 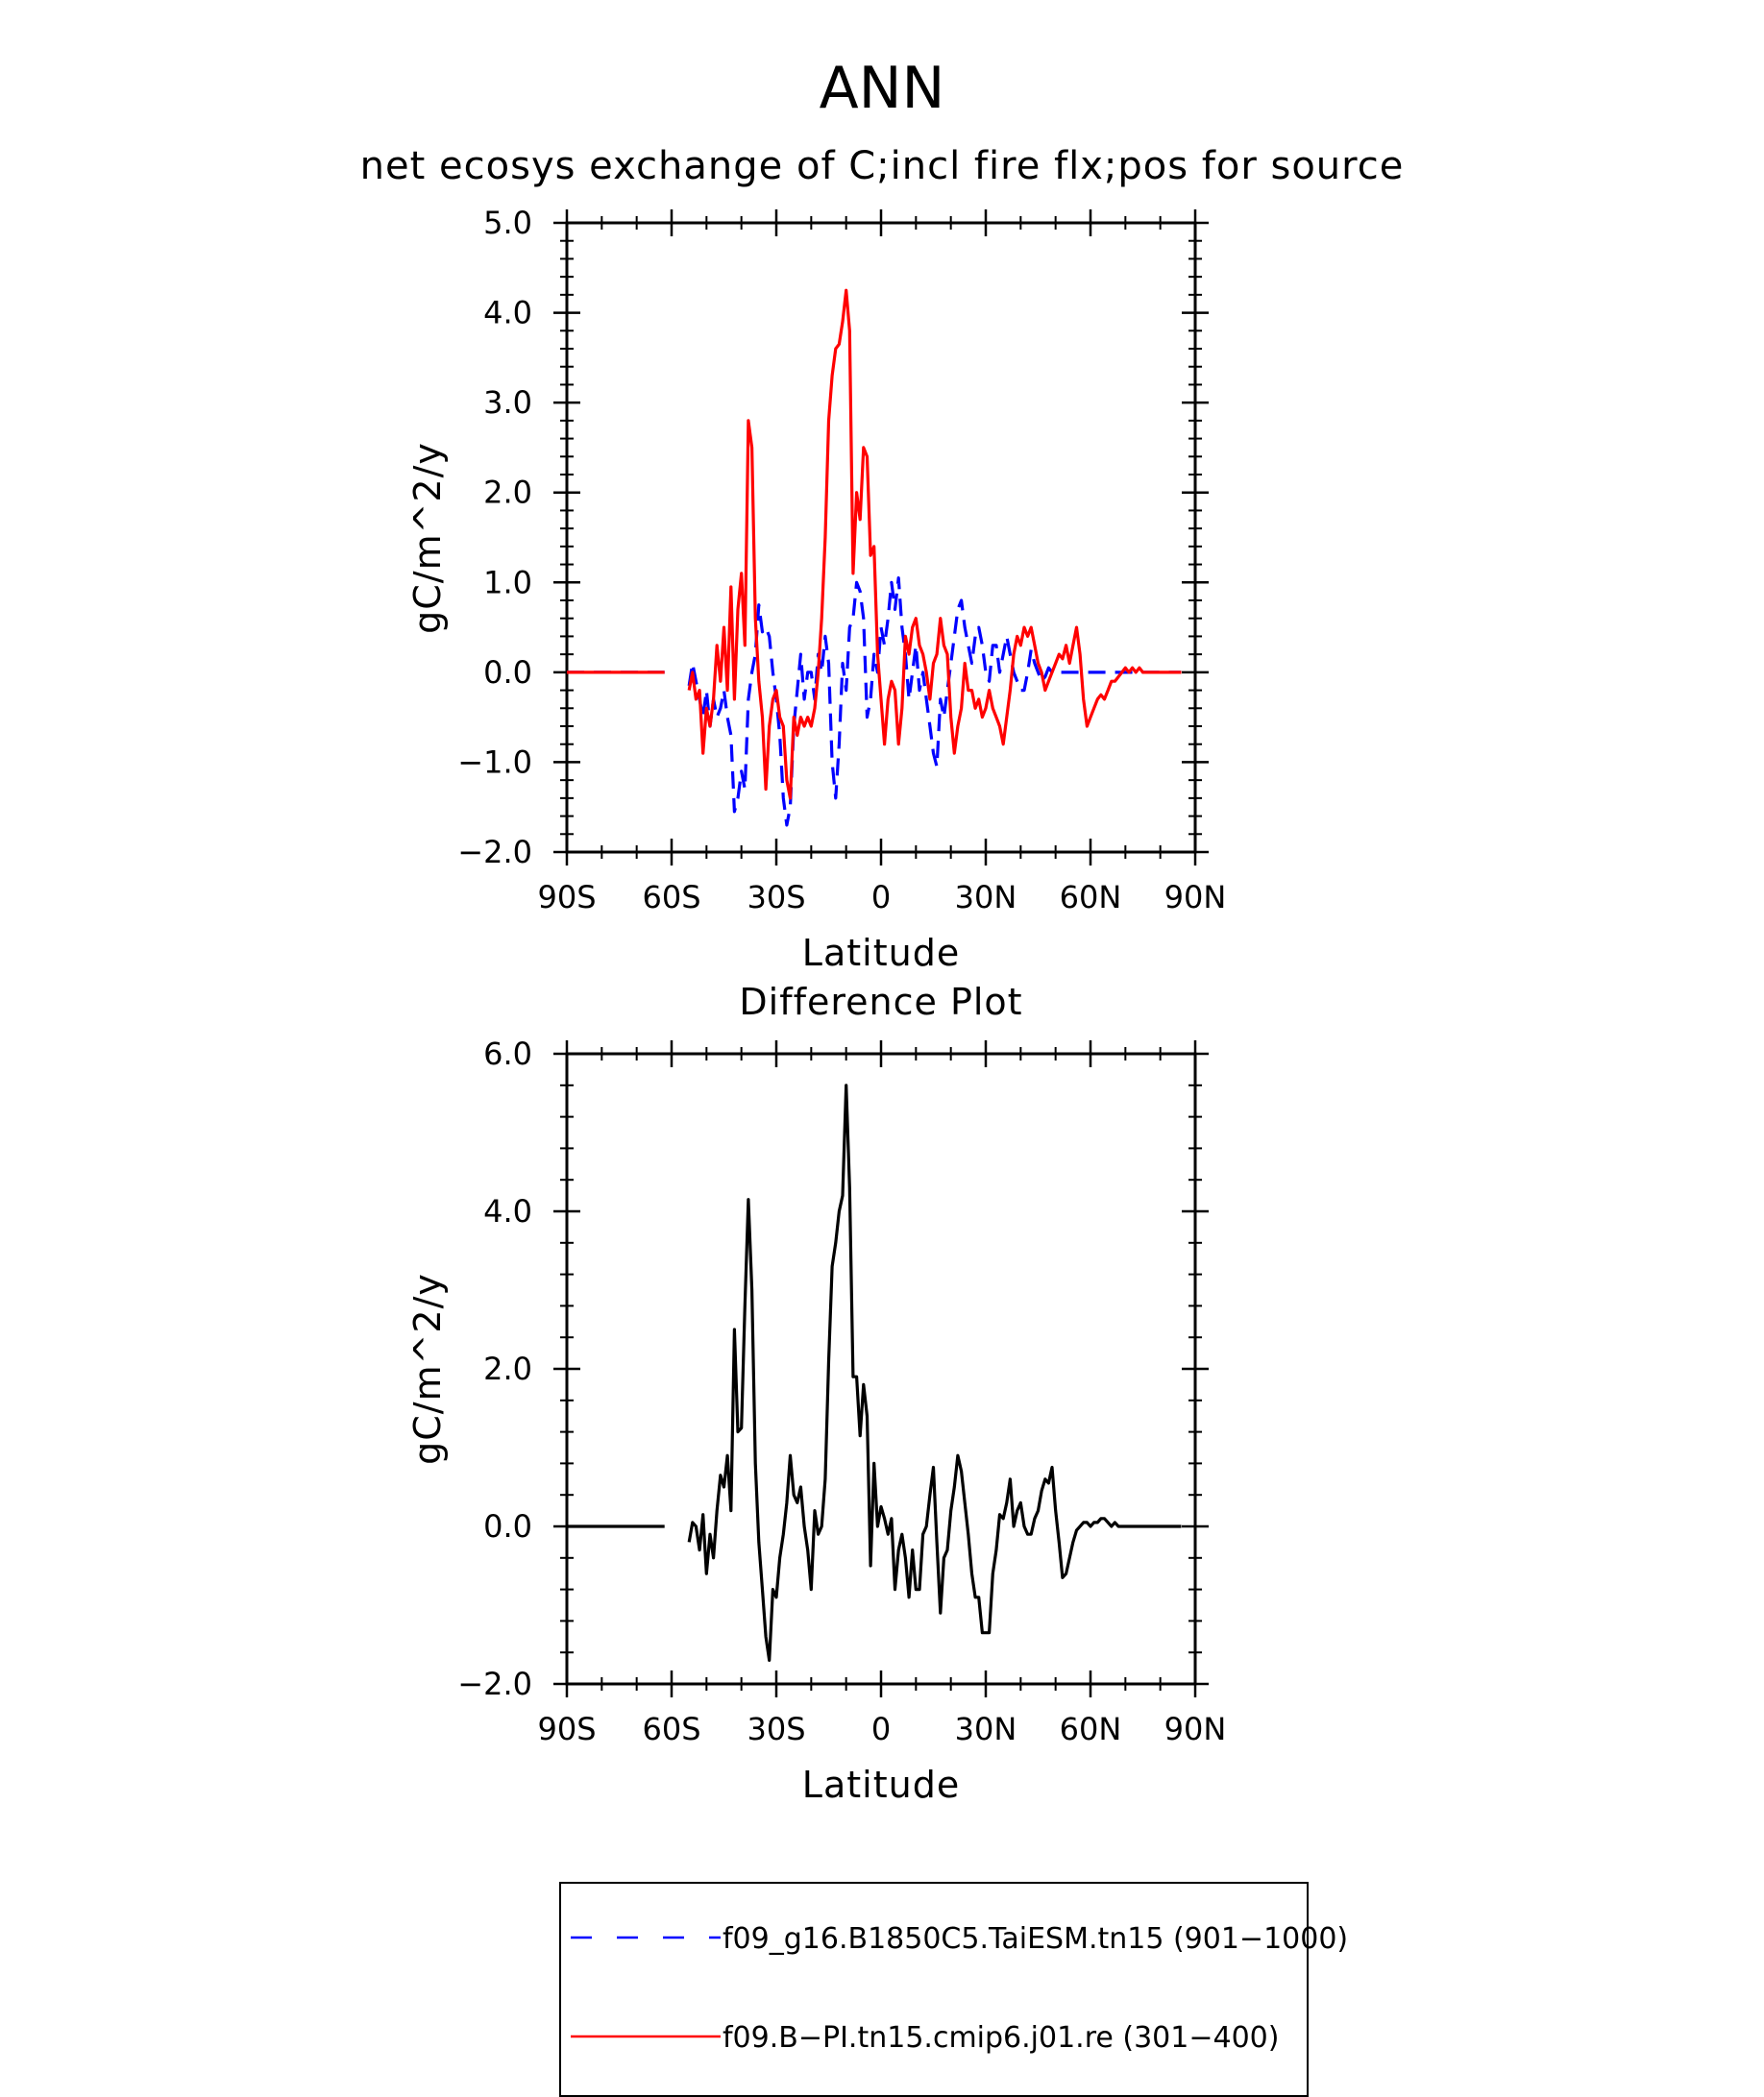 I want to click on y-tick-label: −1.0, so click(x=495, y=762).